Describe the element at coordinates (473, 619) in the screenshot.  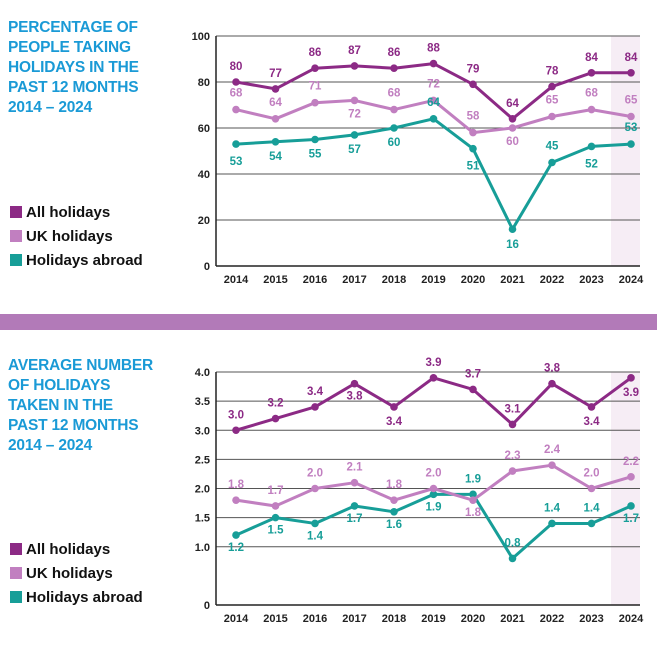
I see `x-tick-label: 2020` at that location.